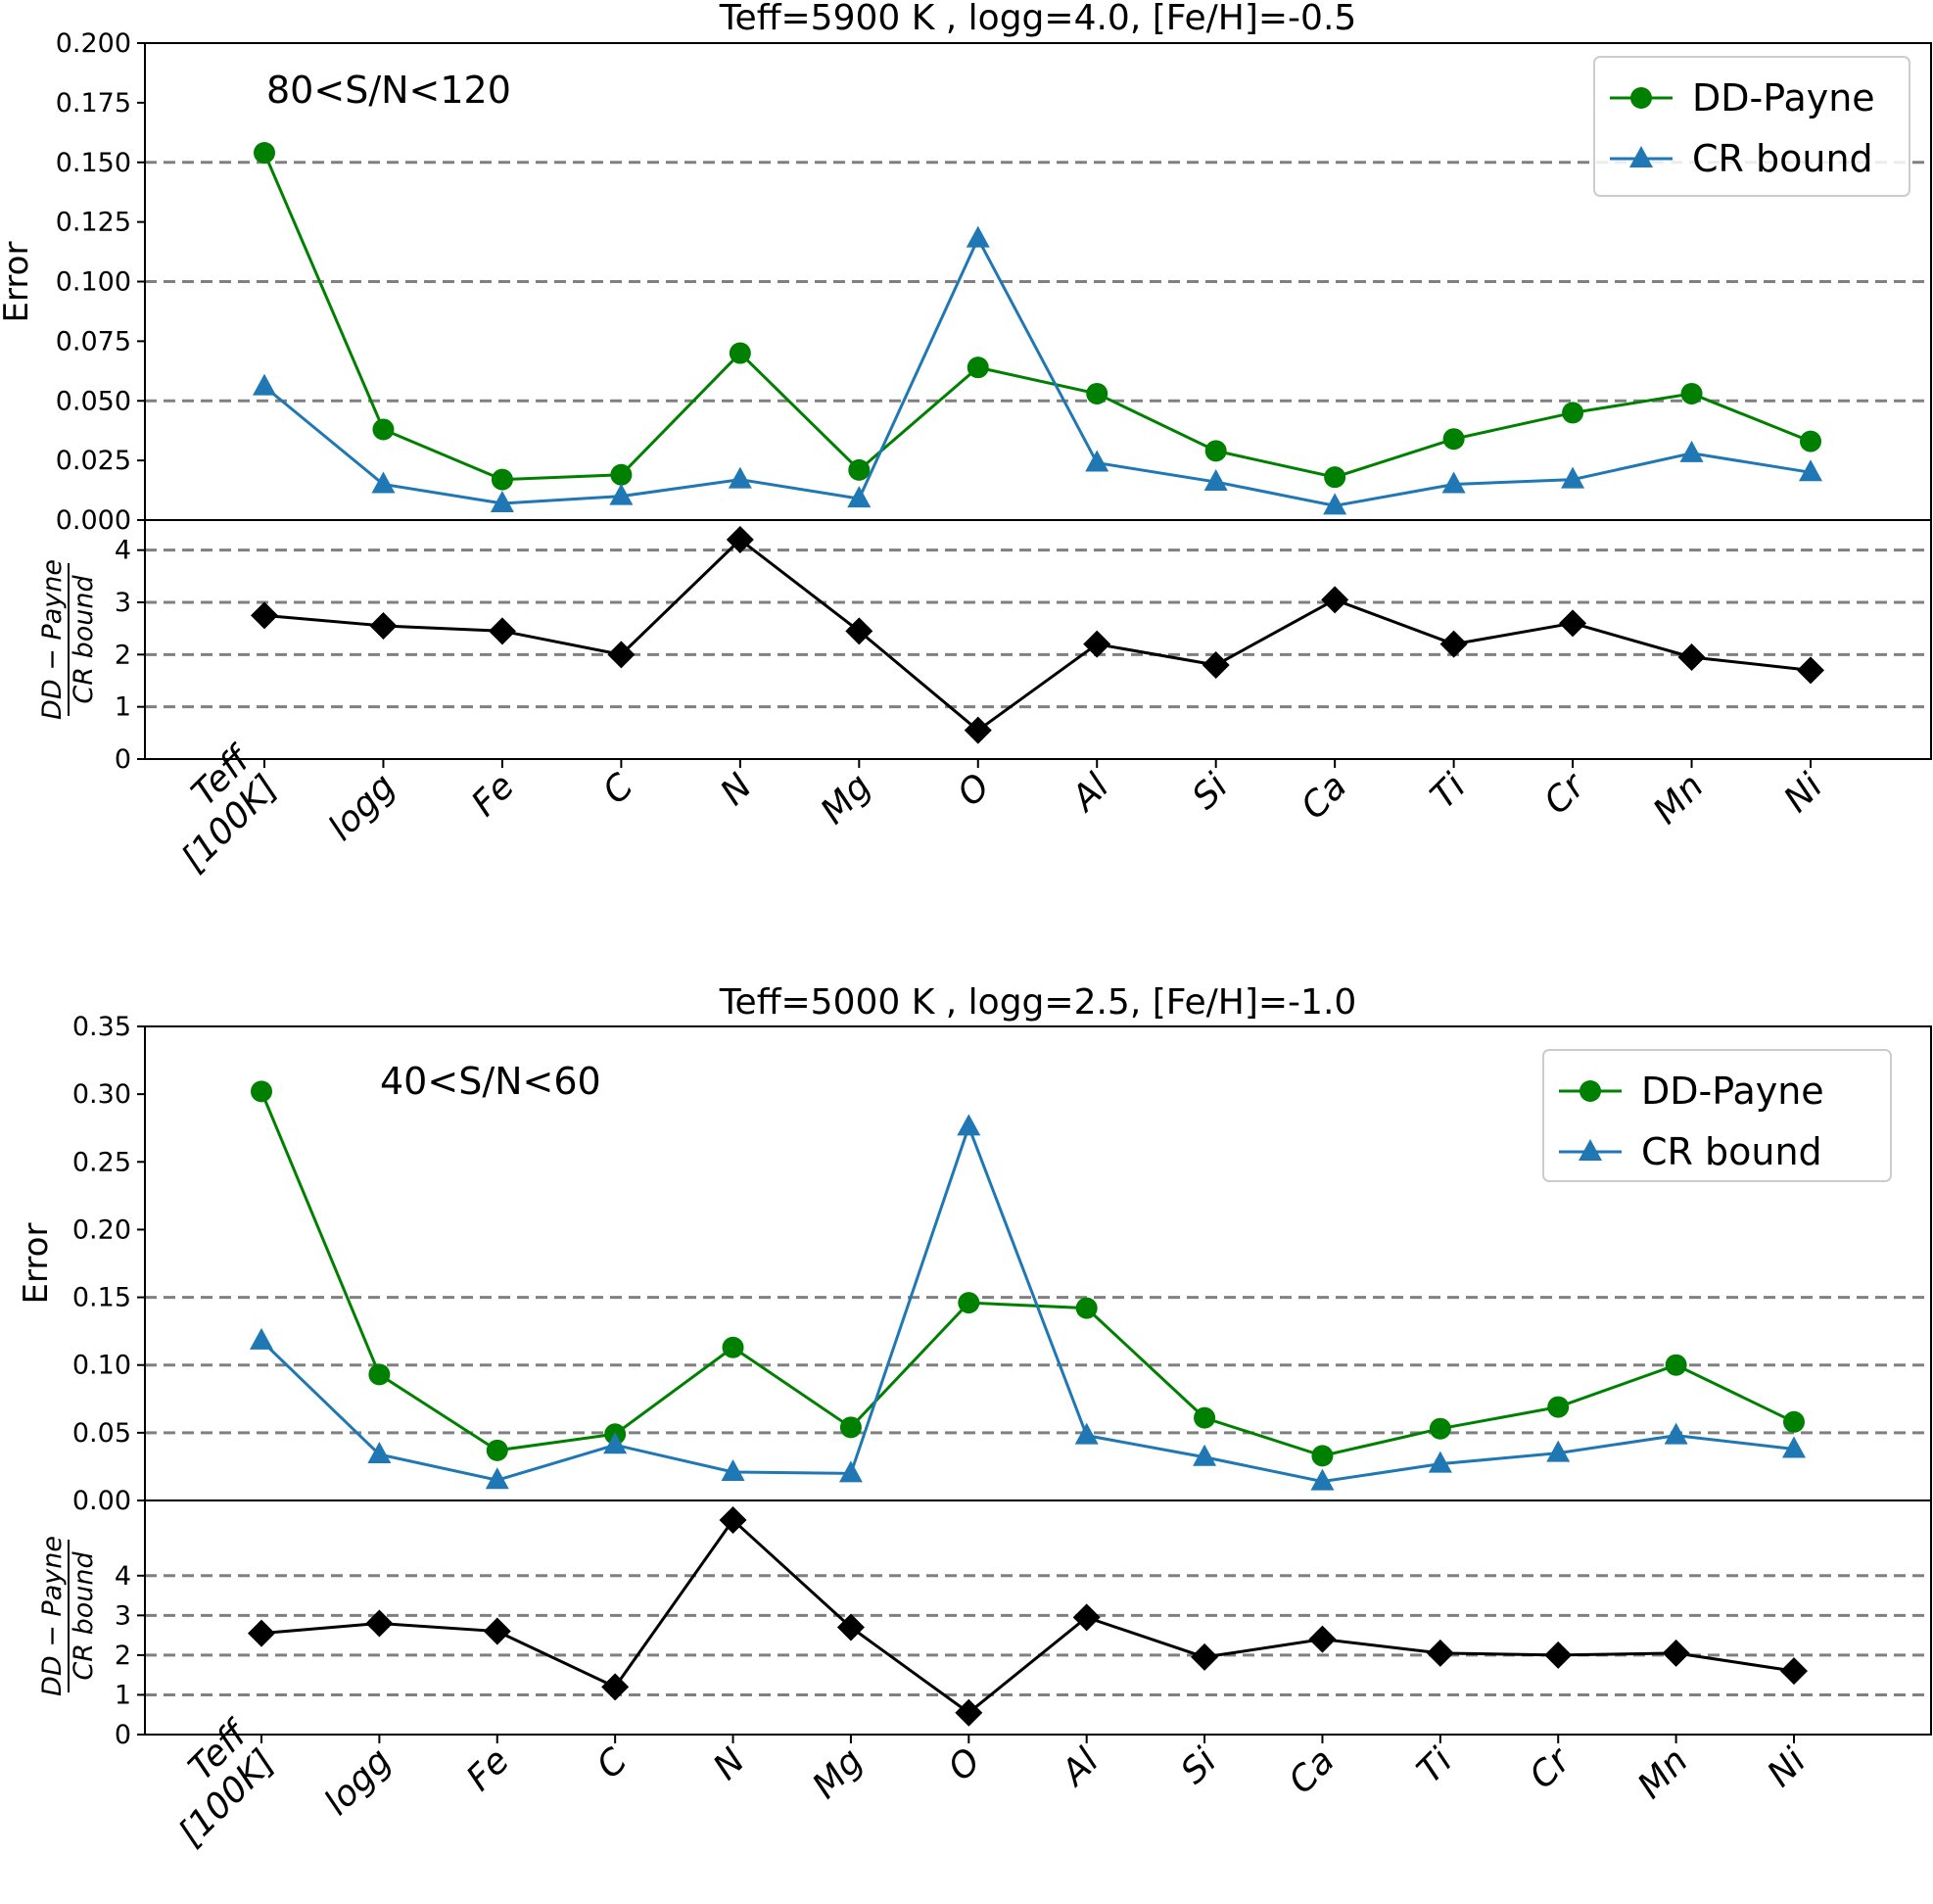 The width and height of the screenshot is (1933, 1904). I want to click on x-tick-label: Ni, so click(1787, 1767).